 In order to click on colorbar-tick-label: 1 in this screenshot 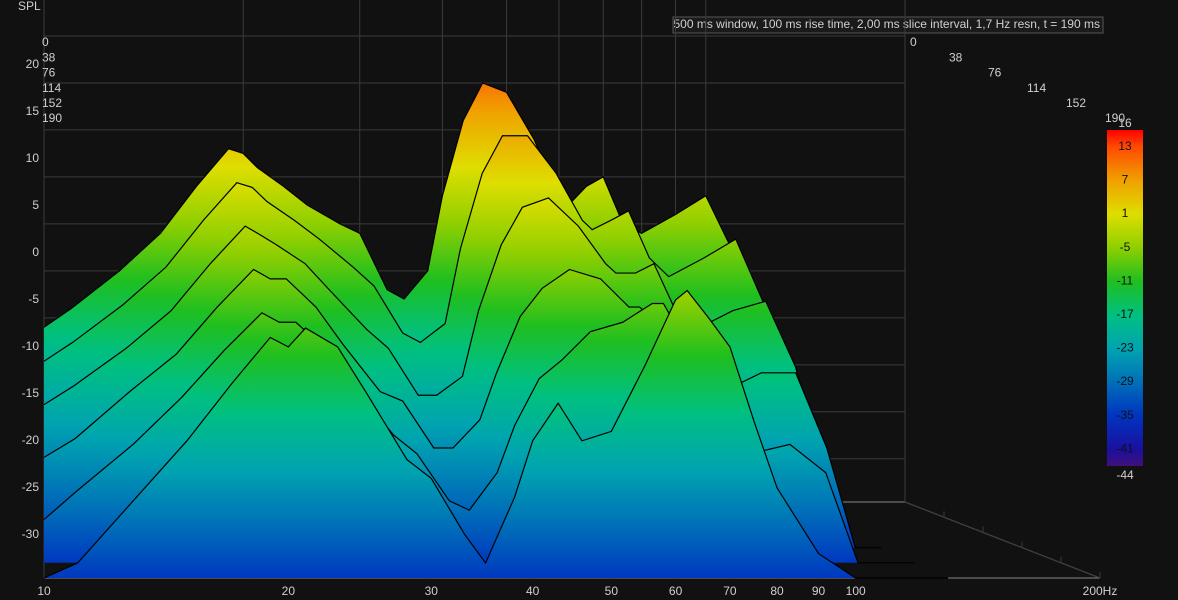, I will do `click(1125, 213)`.